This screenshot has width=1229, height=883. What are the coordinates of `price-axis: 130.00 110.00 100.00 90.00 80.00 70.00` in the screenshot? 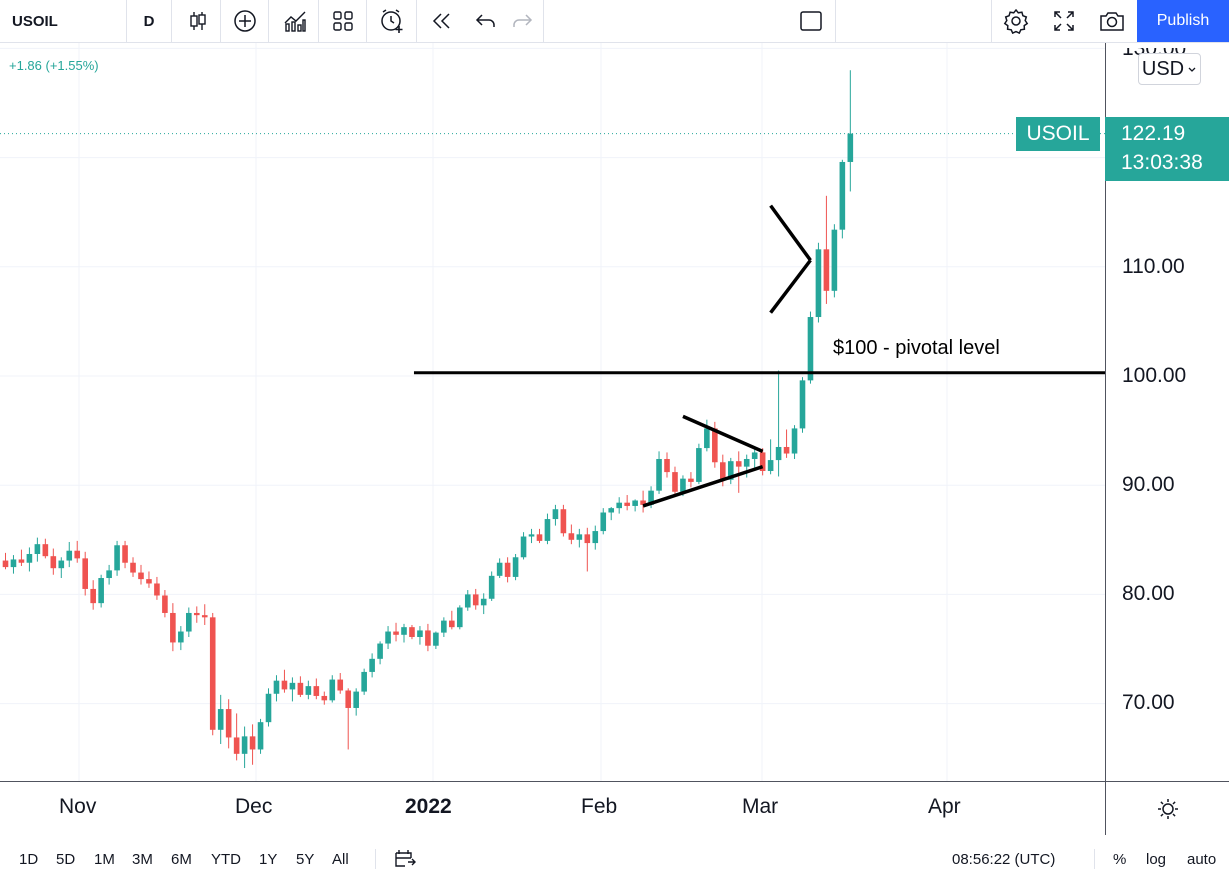 It's located at (1167, 412).